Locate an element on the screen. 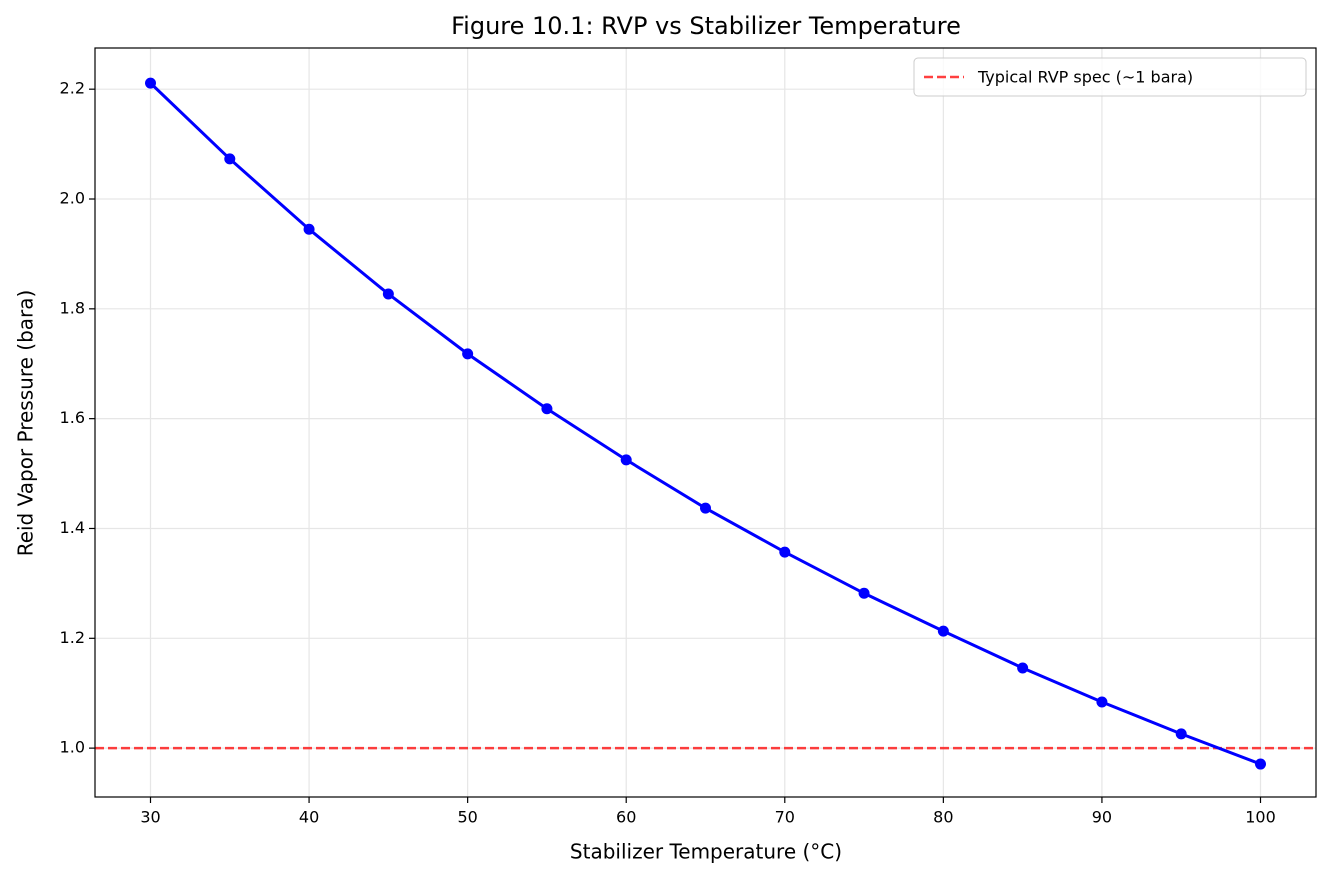 This screenshot has width=1332, height=880. x-axis-label: Stabilizer Temperature (°C) is located at coordinates (706, 852).